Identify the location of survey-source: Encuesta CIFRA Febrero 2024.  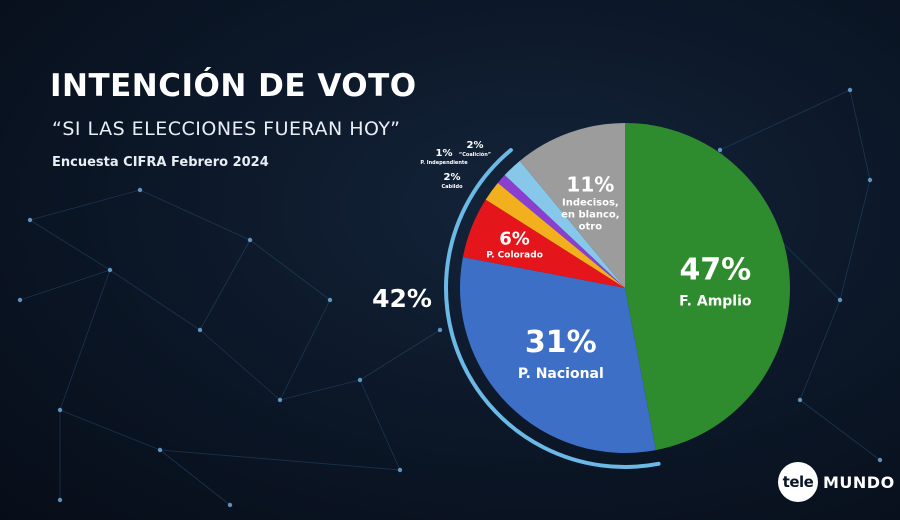
(160, 162).